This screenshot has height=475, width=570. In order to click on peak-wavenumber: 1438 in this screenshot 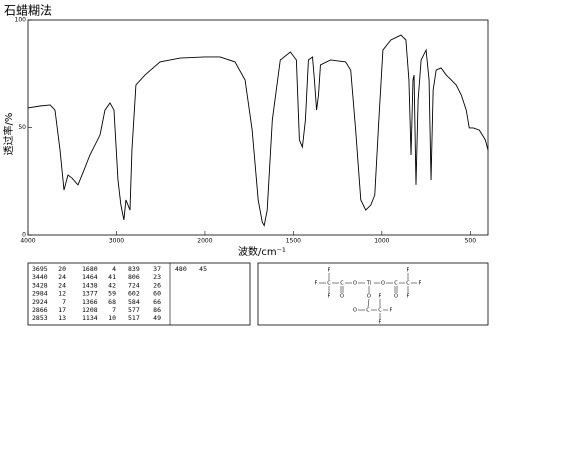, I will do `click(90, 285)`.